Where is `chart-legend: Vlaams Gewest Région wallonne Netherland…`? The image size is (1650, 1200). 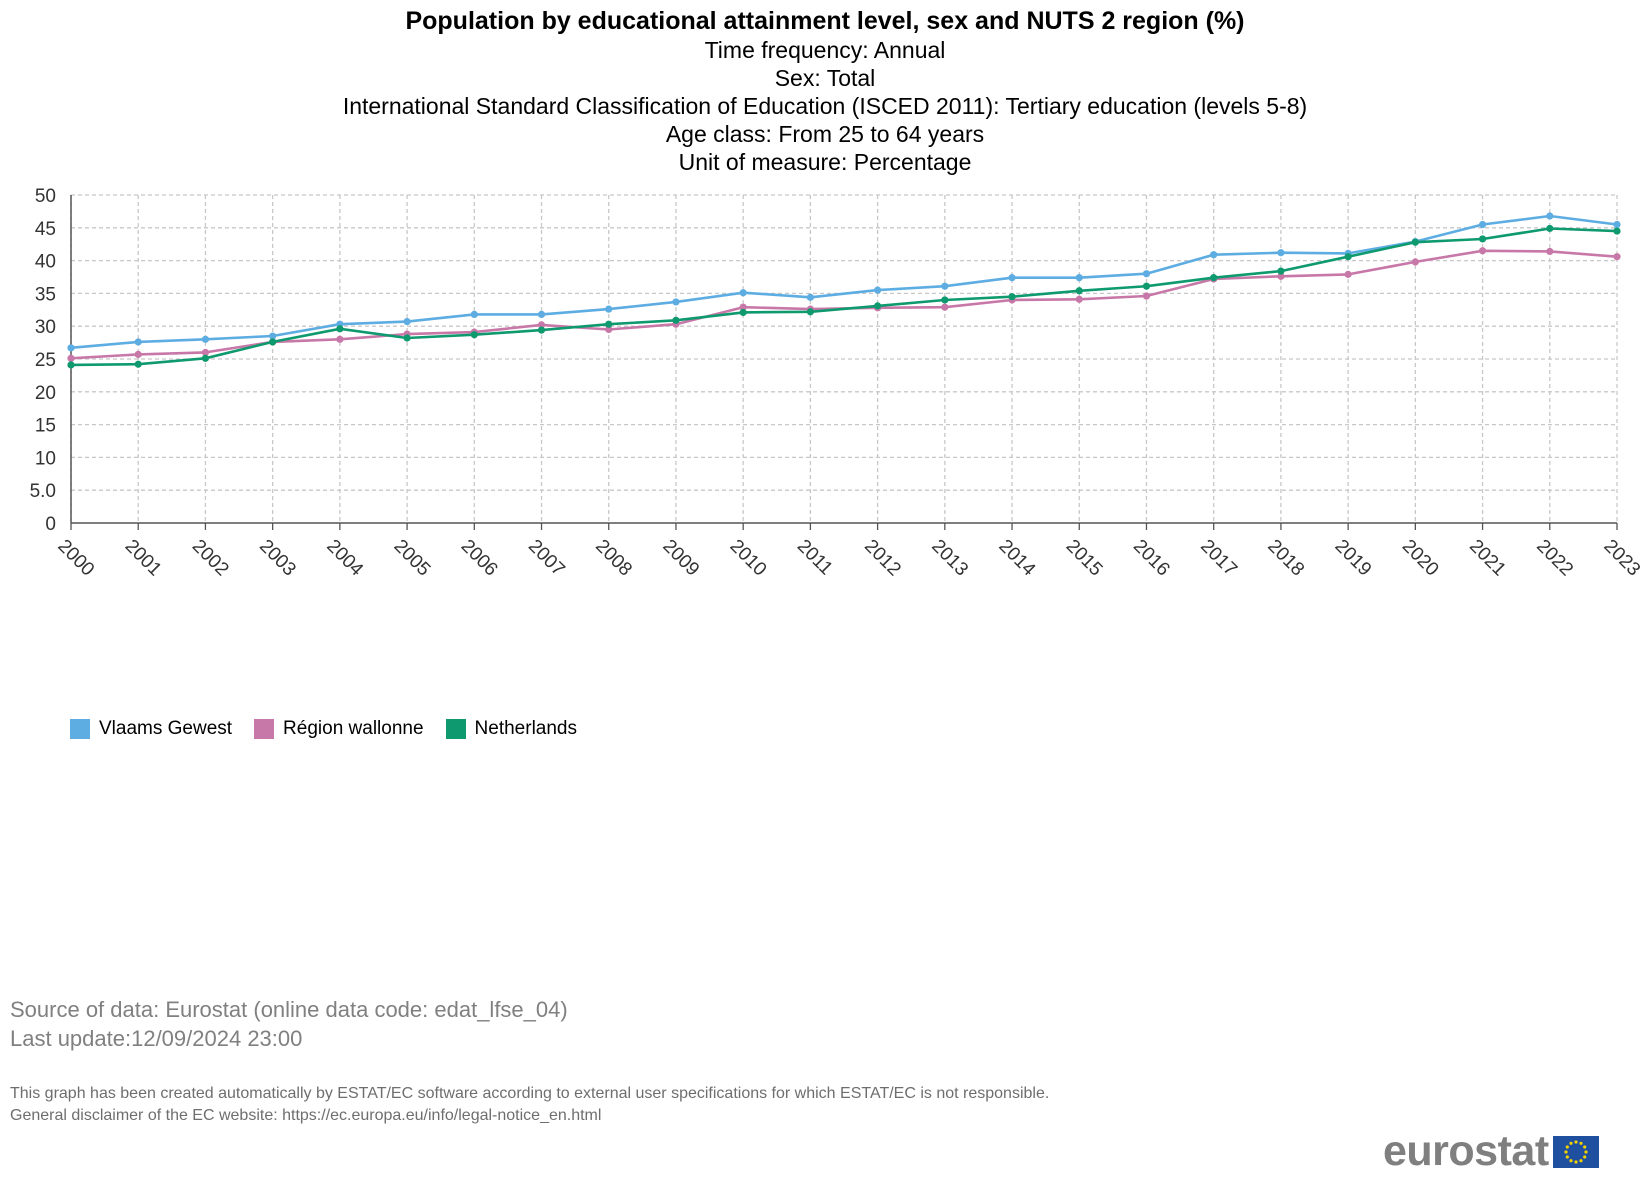 chart-legend: Vlaams Gewest Région wallonne Netherland… is located at coordinates (334, 729).